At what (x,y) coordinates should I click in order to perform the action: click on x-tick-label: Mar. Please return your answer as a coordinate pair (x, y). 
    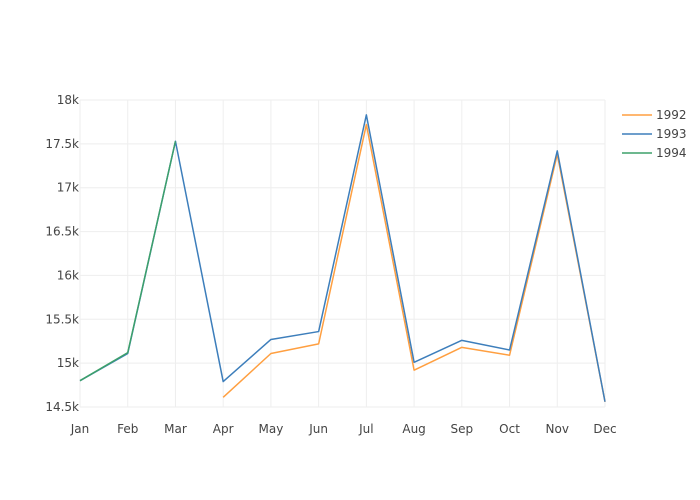
    Looking at the image, I should click on (175, 429).